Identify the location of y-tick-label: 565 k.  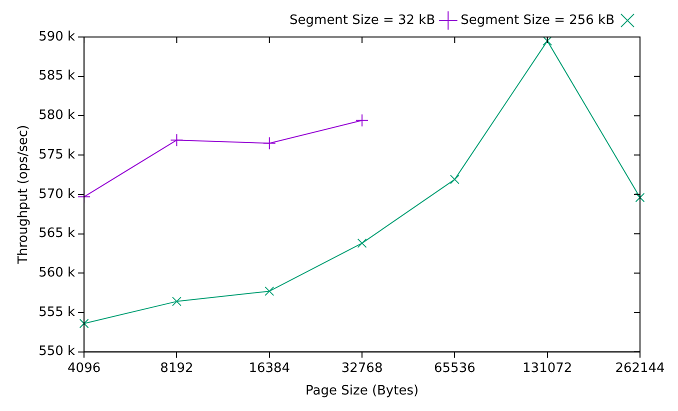
(57, 234).